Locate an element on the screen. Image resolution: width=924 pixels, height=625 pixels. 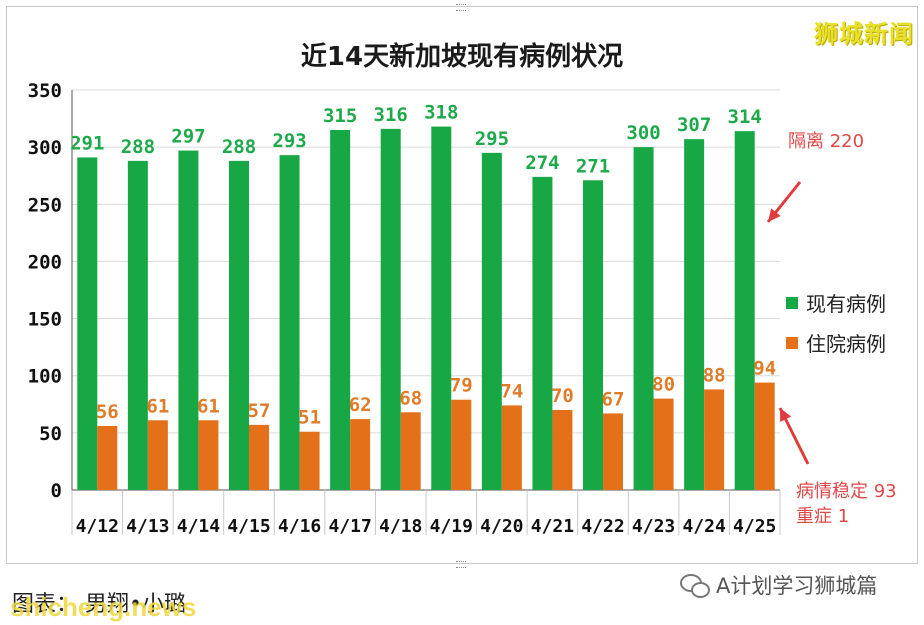
legend-item-current: 现有病例 is located at coordinates (836, 302).